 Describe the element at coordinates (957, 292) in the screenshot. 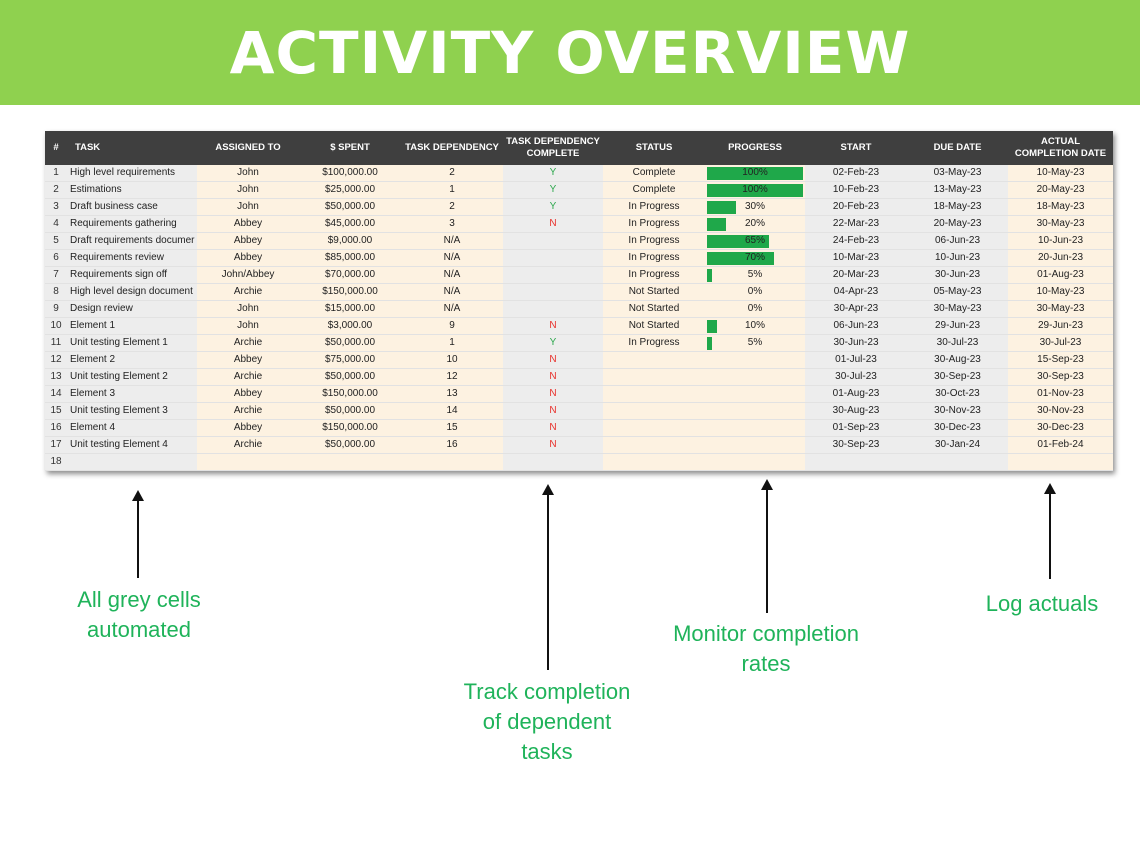

I see `due-date-cell: 05-May-23` at that location.